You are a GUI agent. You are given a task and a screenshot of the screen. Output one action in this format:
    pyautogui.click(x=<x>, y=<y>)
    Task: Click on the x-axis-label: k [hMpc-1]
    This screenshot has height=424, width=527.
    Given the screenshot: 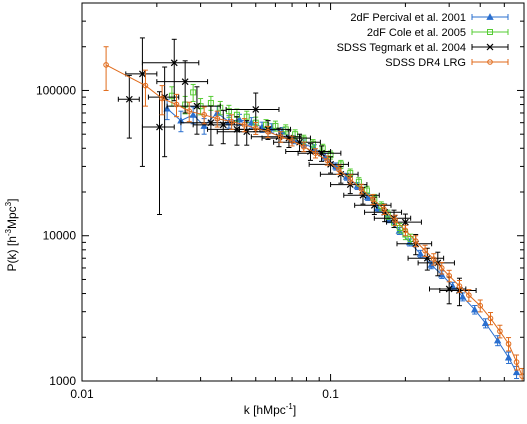 What is the action you would take?
    pyautogui.click(x=270, y=409)
    